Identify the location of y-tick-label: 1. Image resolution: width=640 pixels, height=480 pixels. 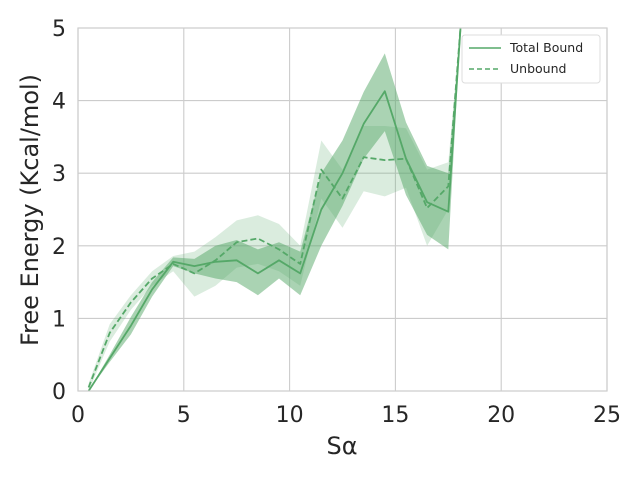
(59, 319).